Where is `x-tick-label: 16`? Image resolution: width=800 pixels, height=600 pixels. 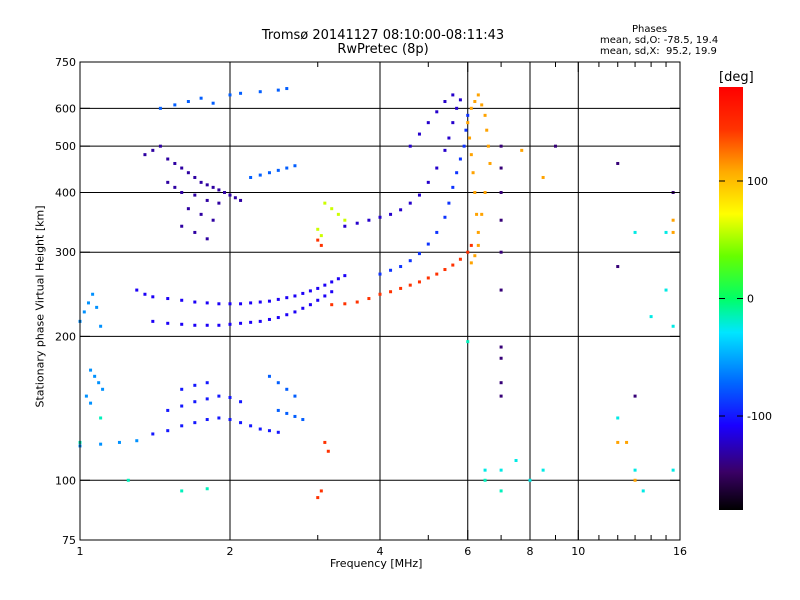
x-tick-label: 16 is located at coordinates (680, 551).